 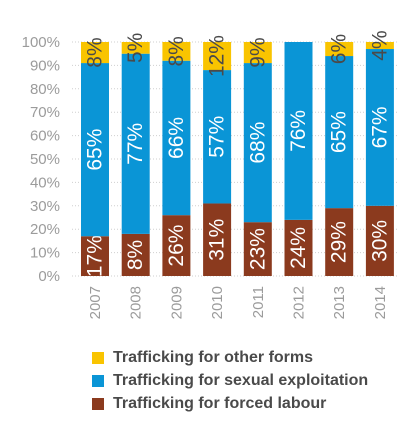 What do you see at coordinates (213, 357) in the screenshot?
I see `legend-label: Trafficking for other forms` at bounding box center [213, 357].